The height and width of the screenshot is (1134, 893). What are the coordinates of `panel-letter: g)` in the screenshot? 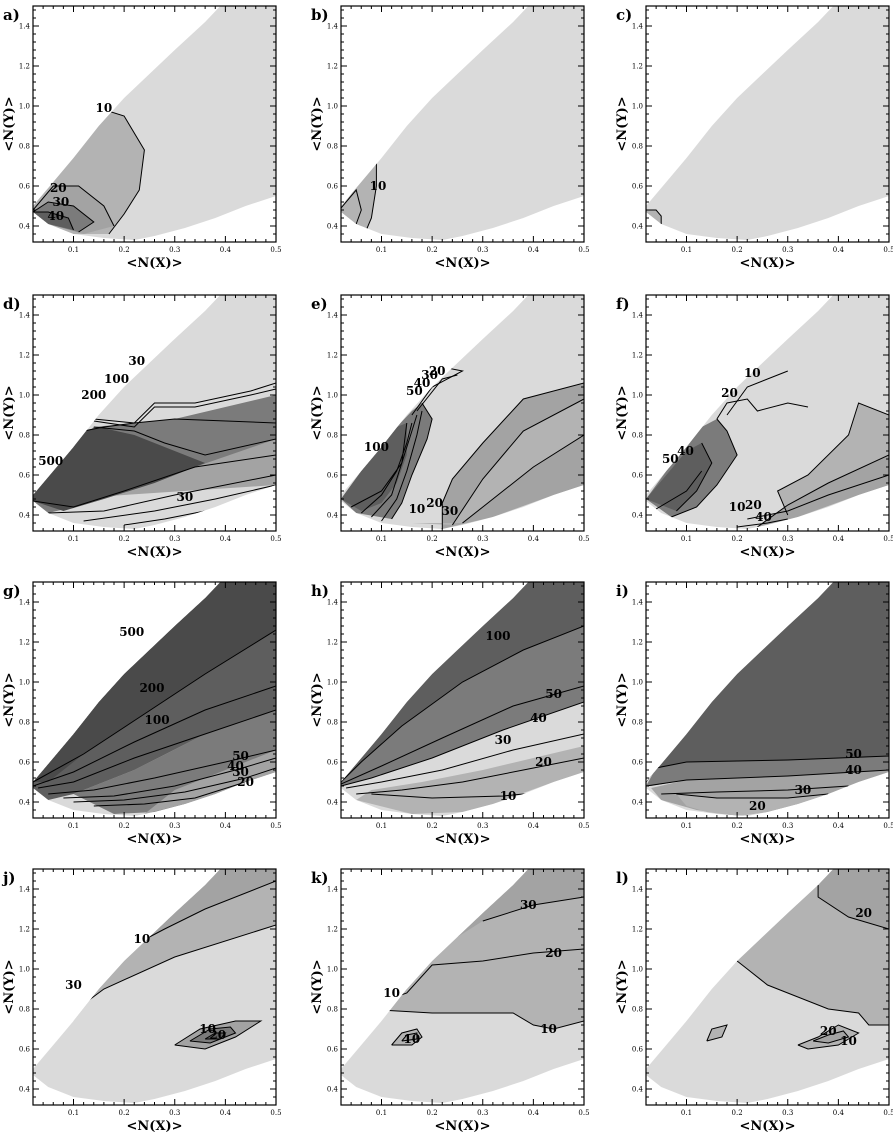 It's located at (12, 591).